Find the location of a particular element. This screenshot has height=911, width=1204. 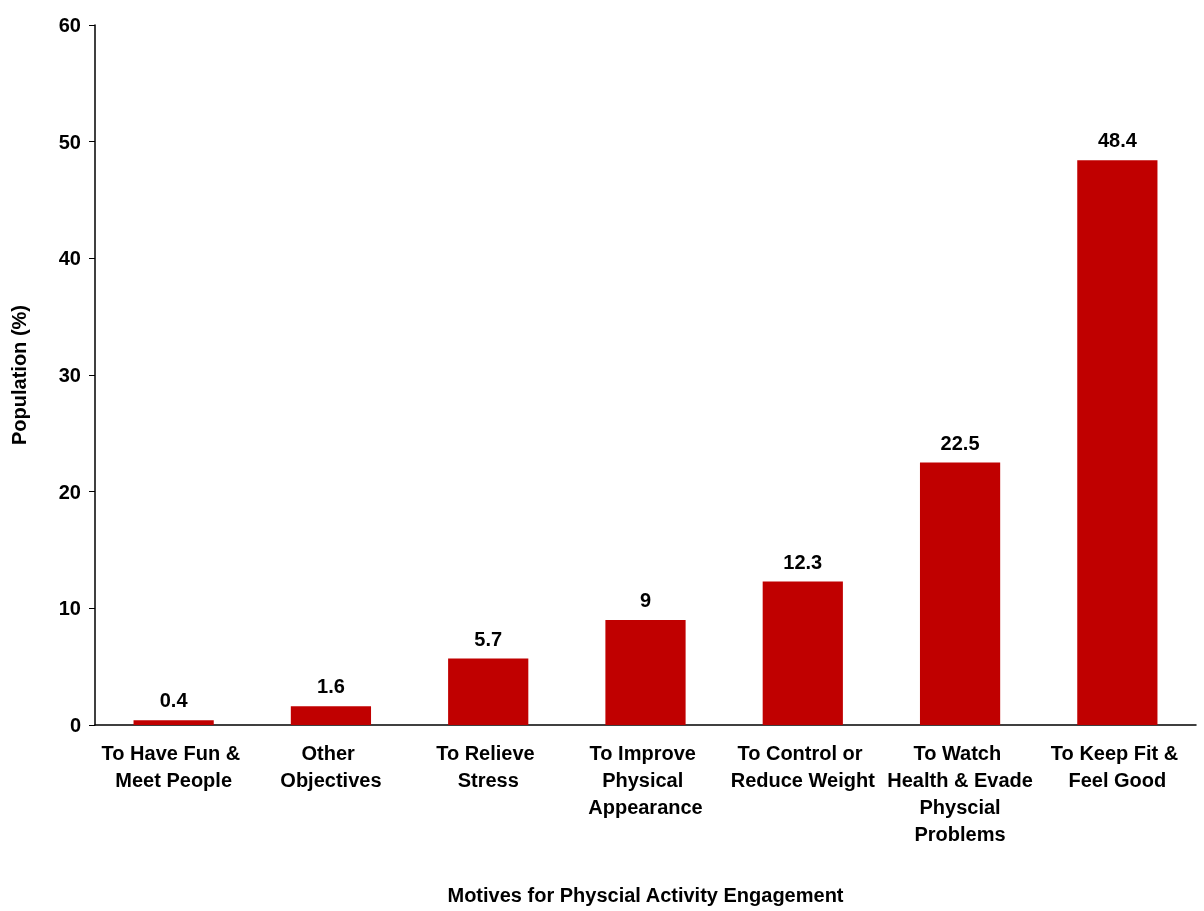

data-label: 12.3 is located at coordinates (803, 561).